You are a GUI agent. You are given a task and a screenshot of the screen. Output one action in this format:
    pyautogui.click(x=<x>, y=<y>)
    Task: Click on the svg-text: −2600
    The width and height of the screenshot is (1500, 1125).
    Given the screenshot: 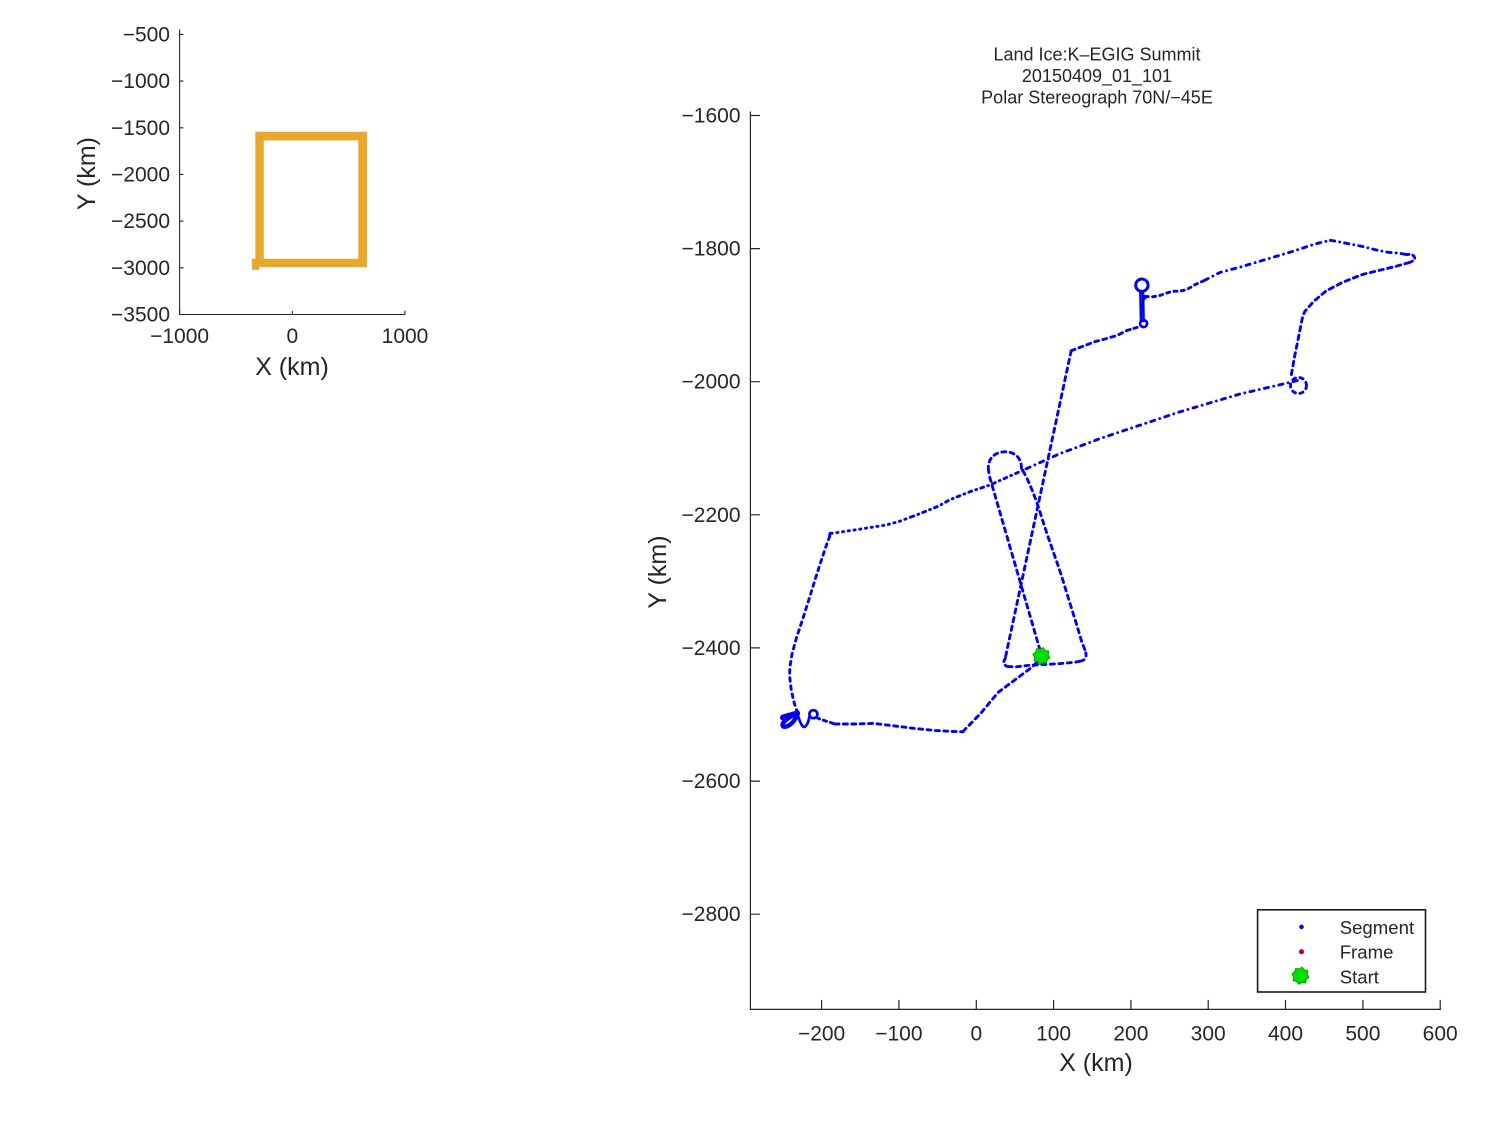 What is the action you would take?
    pyautogui.click(x=711, y=781)
    